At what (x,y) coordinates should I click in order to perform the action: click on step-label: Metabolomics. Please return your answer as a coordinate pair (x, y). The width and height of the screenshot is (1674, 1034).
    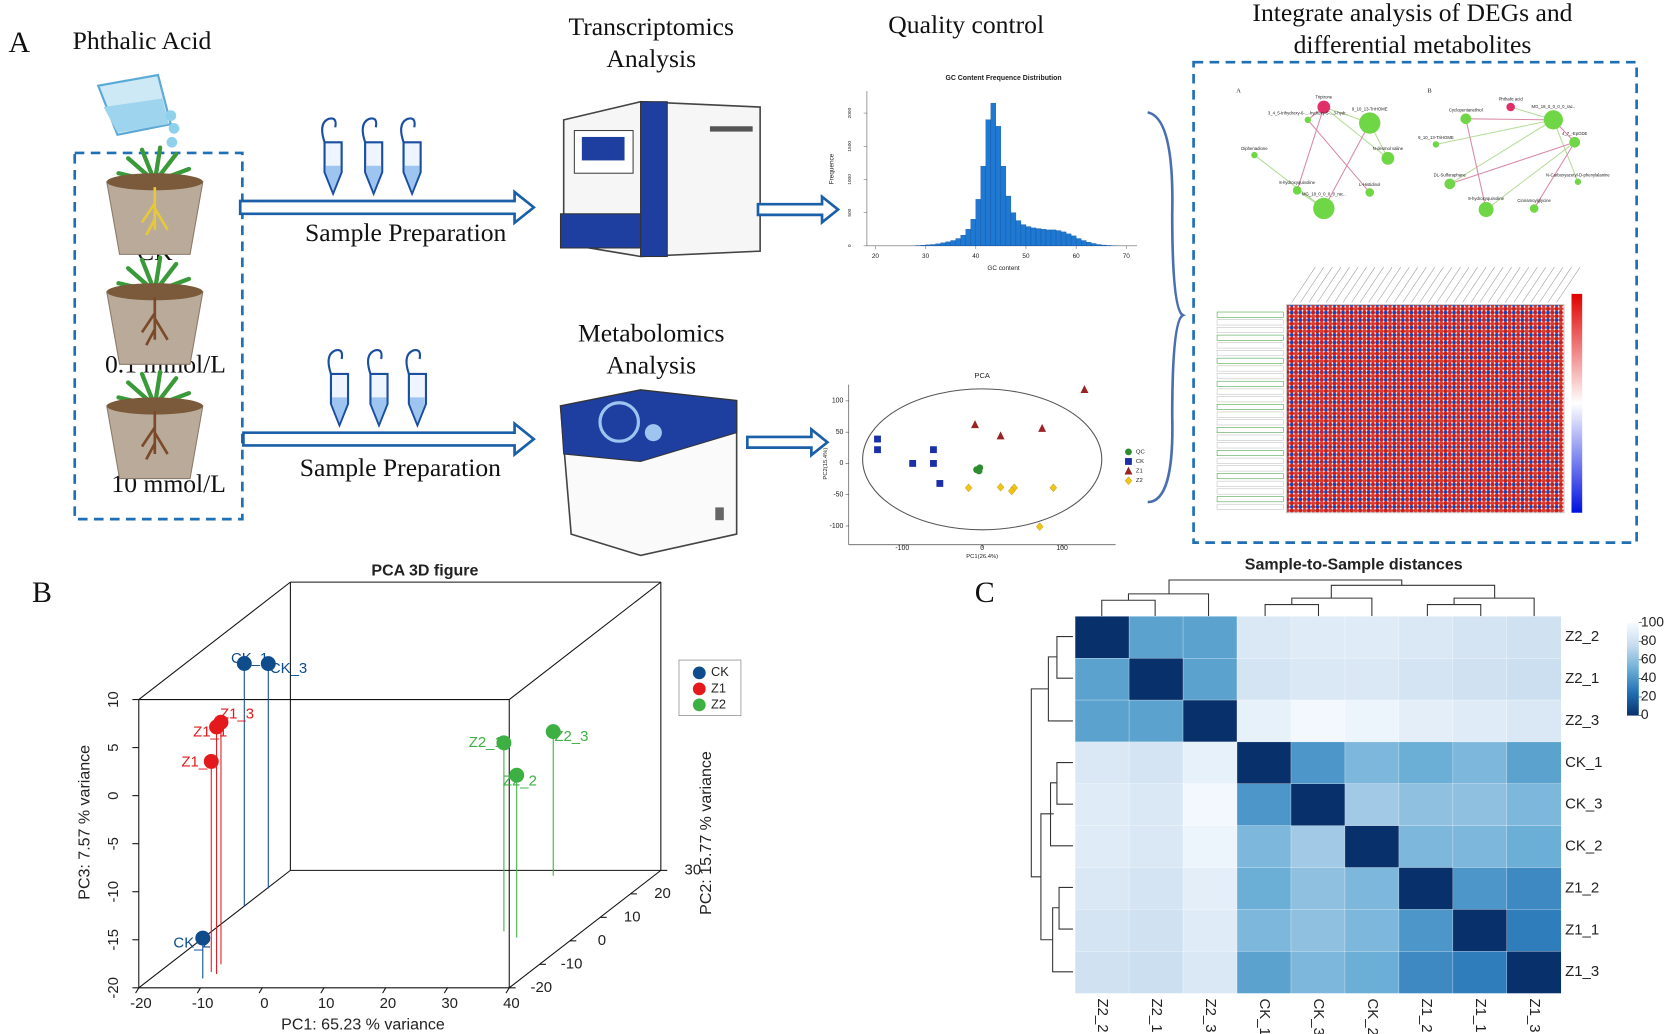
    Looking at the image, I should click on (651, 332).